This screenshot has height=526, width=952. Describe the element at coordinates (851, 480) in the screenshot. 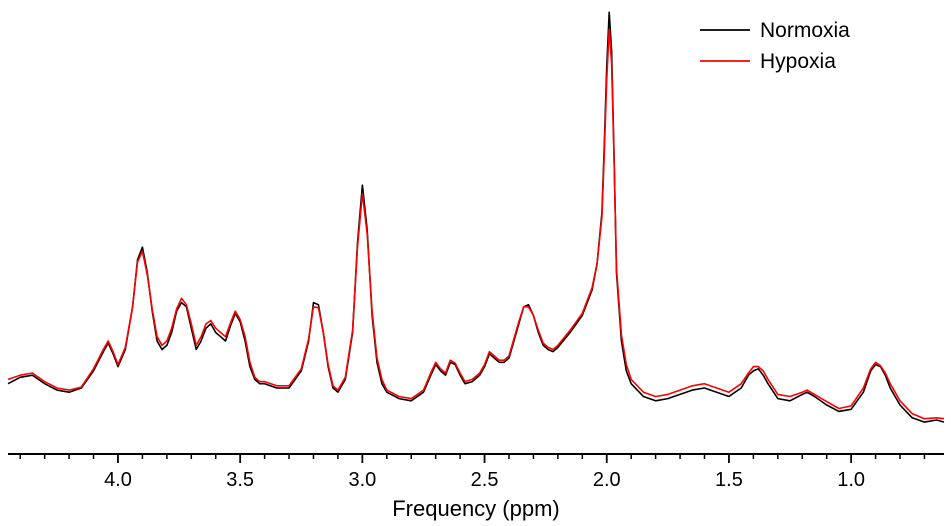

I see `x-tick-label: 1.0` at that location.